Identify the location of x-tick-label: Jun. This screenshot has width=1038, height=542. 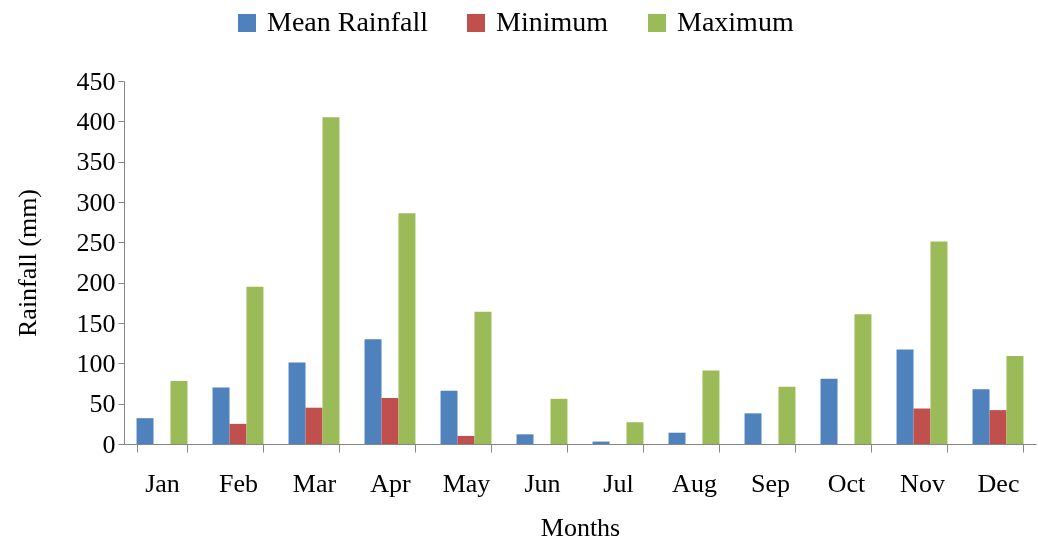
(542, 483).